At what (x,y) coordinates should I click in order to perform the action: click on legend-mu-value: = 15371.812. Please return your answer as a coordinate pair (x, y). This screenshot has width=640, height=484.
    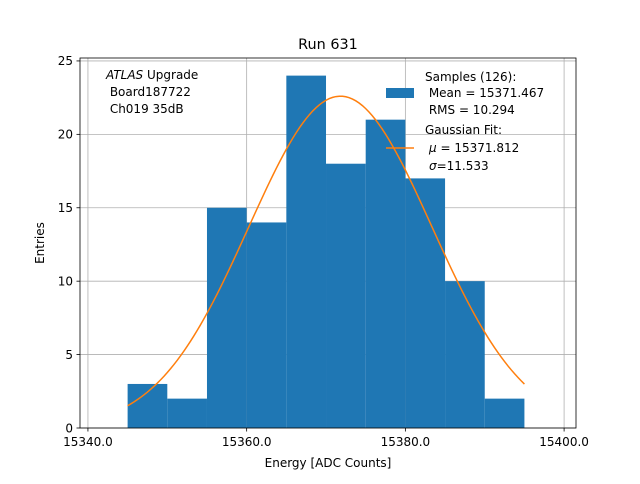
    Looking at the image, I should click on (478, 148).